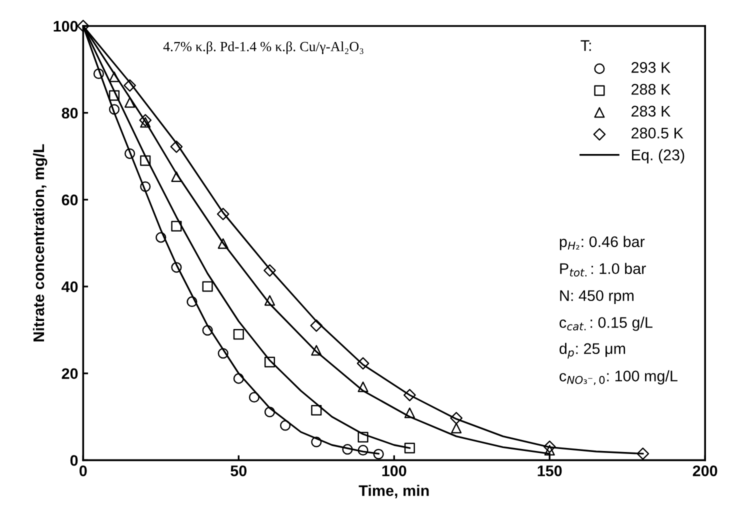 The width and height of the screenshot is (736, 520). What do you see at coordinates (597, 297) in the screenshot?
I see `annotation: N: 450 rpm` at bounding box center [597, 297].